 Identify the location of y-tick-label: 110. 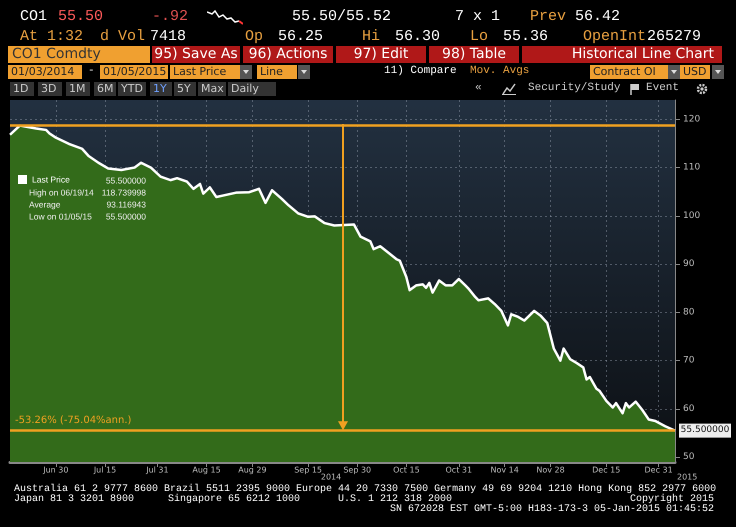
(691, 167).